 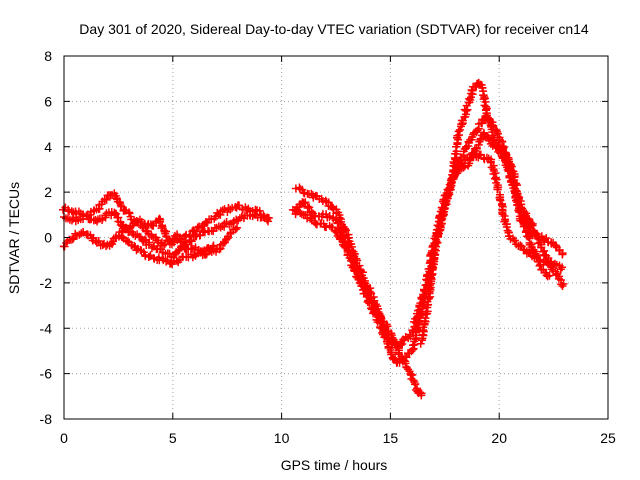 I want to click on series-track-c, so click(x=150, y=246).